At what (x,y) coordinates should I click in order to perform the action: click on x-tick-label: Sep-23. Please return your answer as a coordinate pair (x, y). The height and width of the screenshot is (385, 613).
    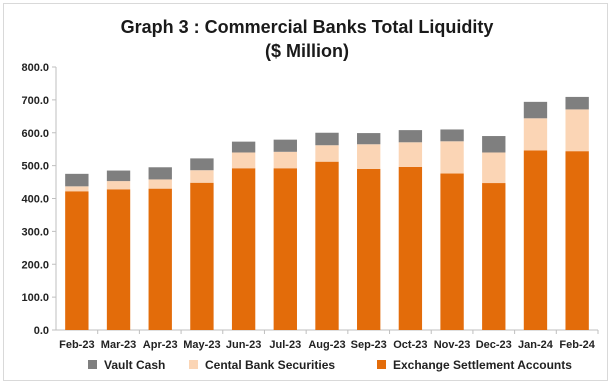
    Looking at the image, I should click on (369, 345).